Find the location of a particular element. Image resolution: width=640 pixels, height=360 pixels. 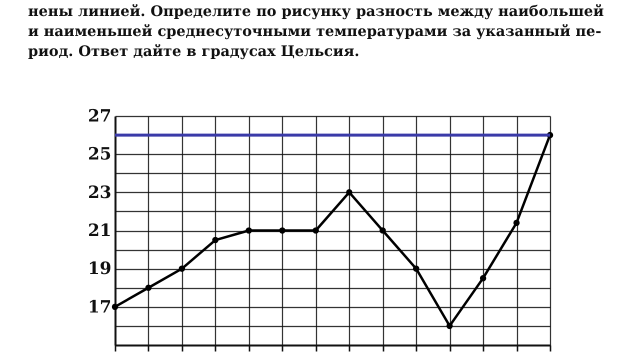

text: нены линией. Определите по рисунку разность между наибольшей is located at coordinates (316, 12).